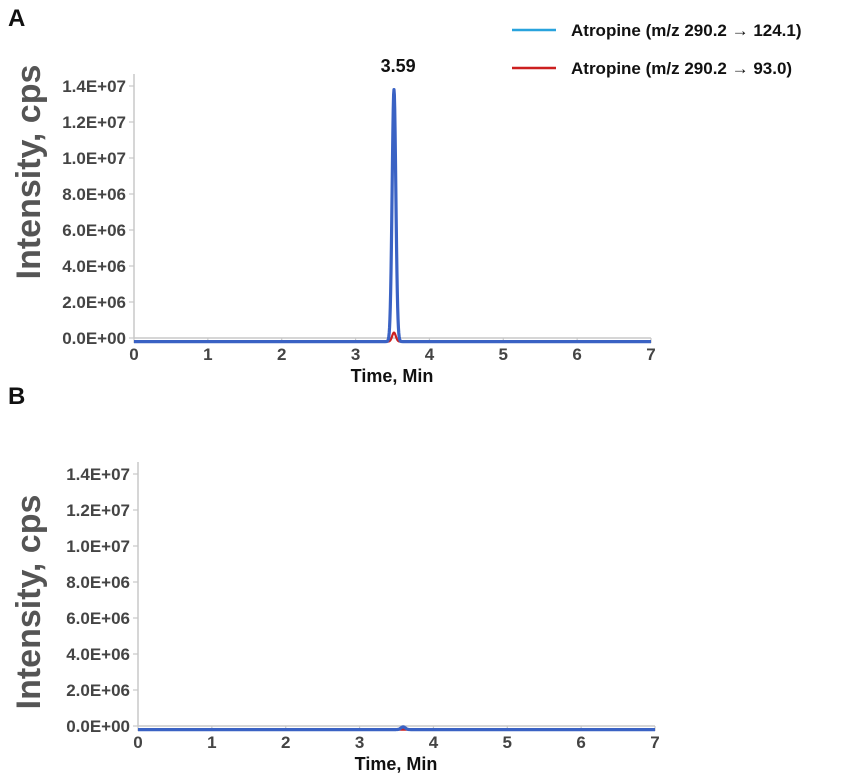 Image resolution: width=850 pixels, height=776 pixels. What do you see at coordinates (434, 742) in the screenshot?
I see `panel-b-x-tick-label: 4` at bounding box center [434, 742].